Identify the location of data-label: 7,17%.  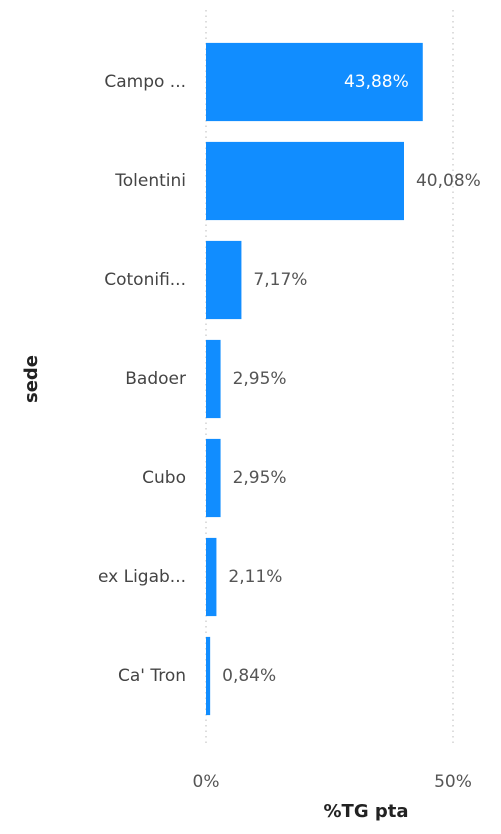
(280, 280).